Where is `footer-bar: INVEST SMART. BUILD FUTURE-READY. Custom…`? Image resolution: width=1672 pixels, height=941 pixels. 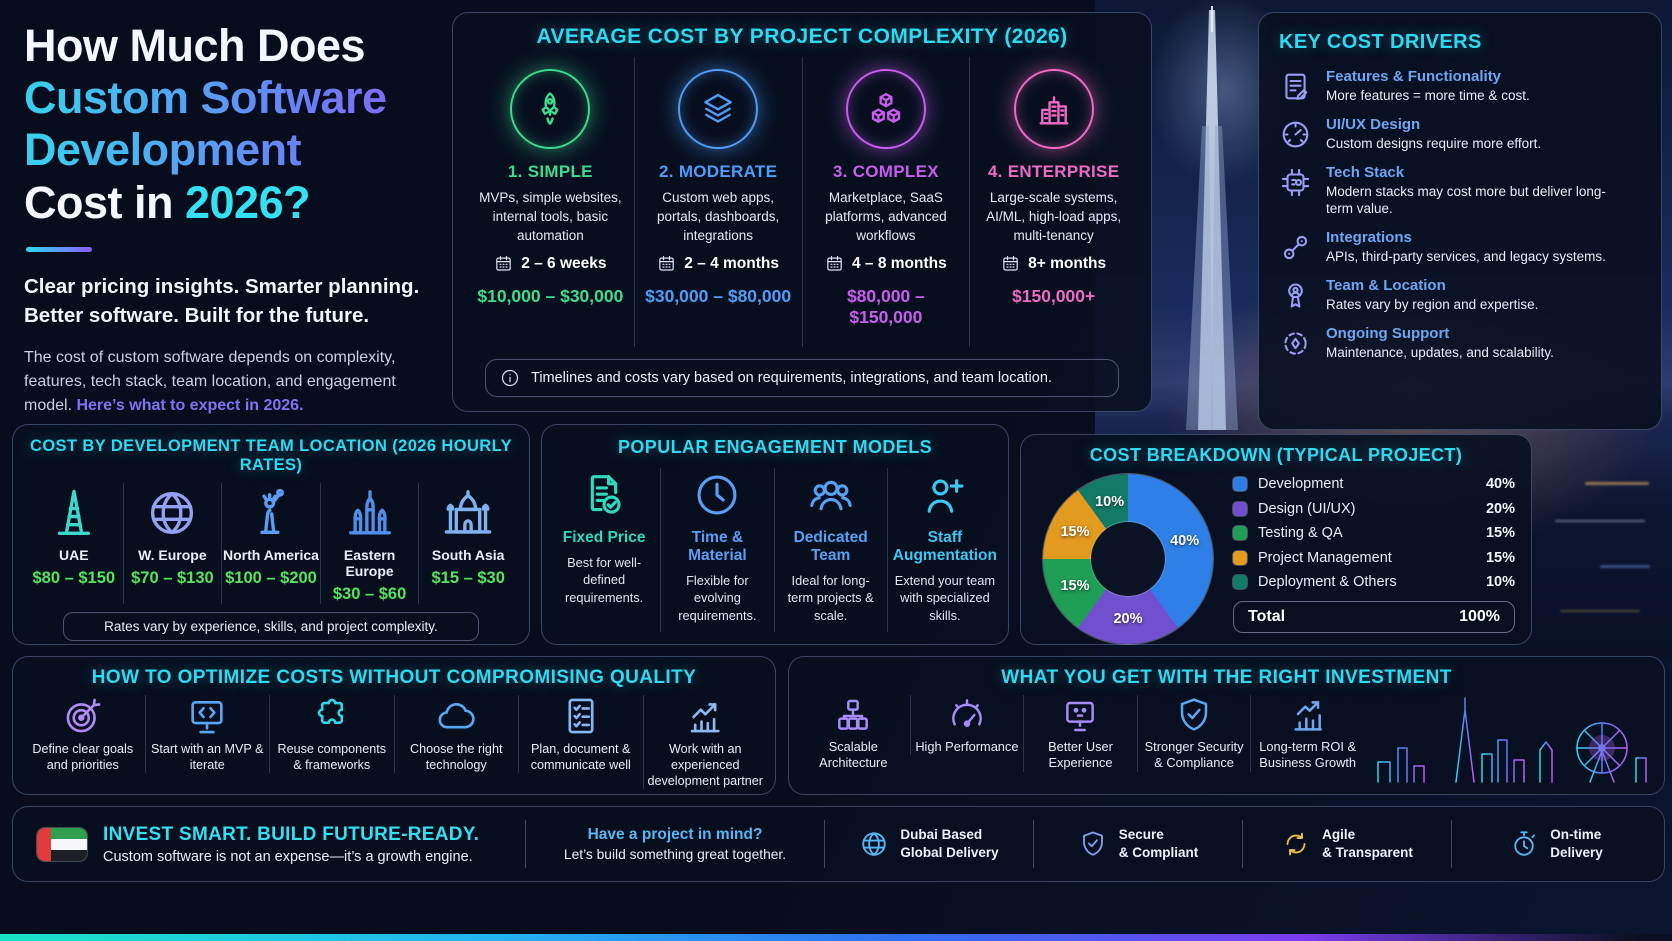
footer-bar: INVEST SMART. BUILD FUTURE-READY. Custom… is located at coordinates (838, 844).